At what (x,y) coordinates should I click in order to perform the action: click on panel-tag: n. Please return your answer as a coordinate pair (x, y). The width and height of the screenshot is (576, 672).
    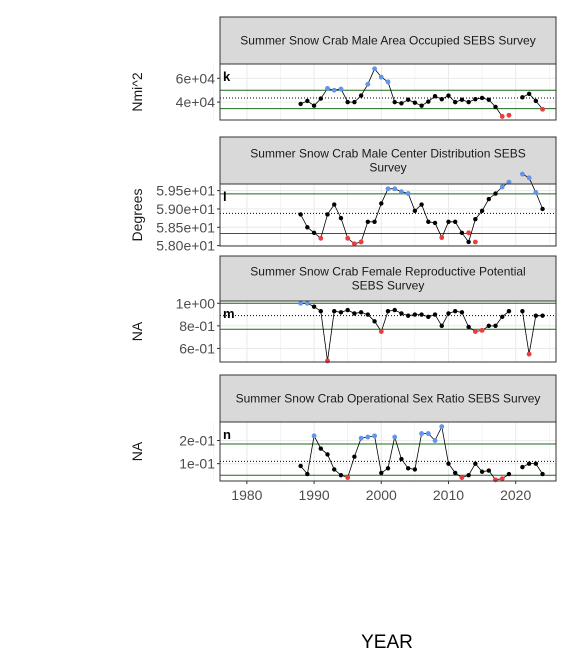
    Looking at the image, I should click on (227, 434).